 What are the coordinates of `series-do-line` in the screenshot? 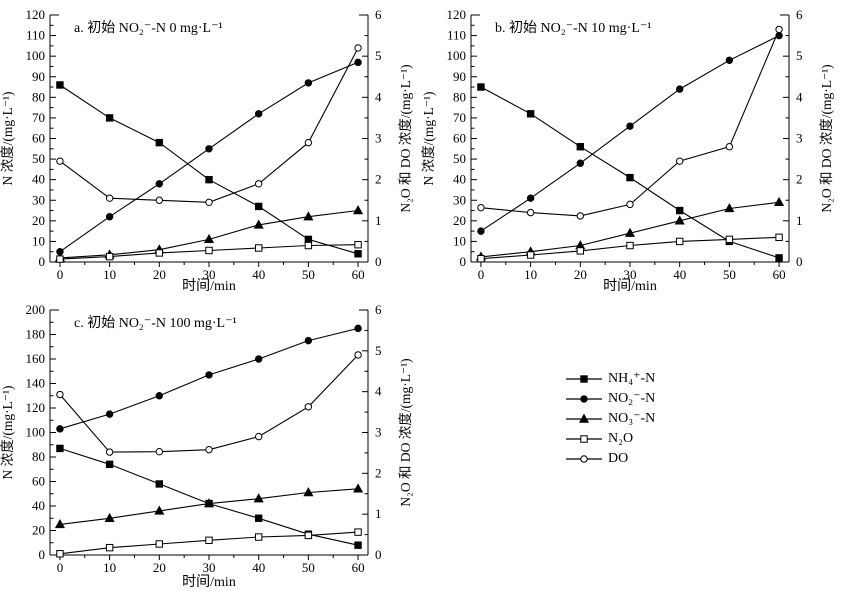 It's located at (209, 403).